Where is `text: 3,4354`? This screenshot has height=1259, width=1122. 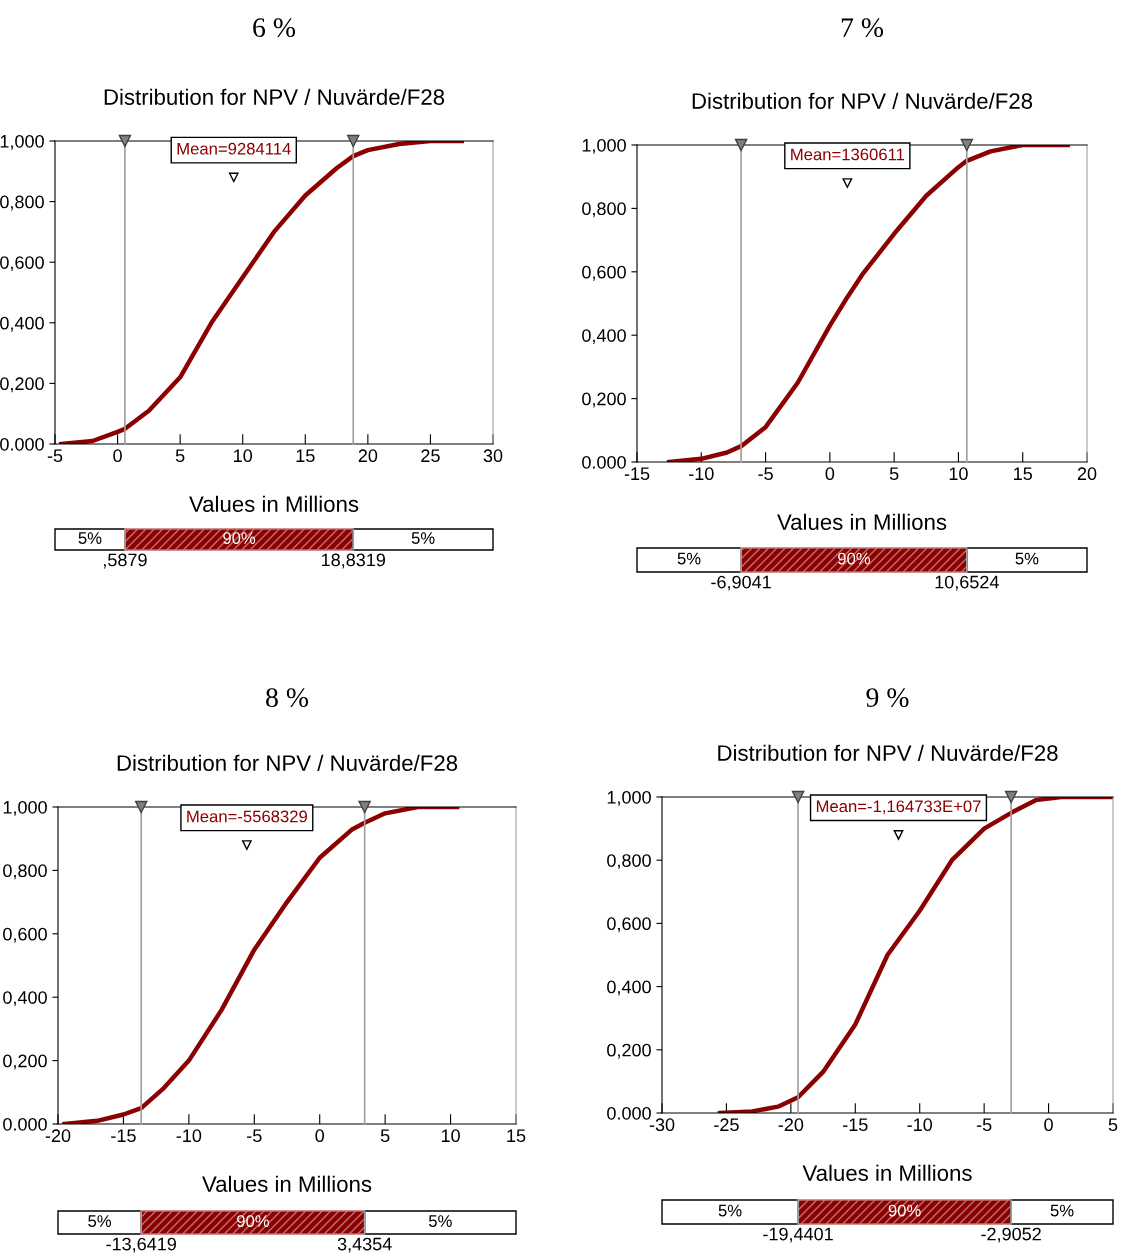
text: 3,4354 is located at coordinates (364, 1245).